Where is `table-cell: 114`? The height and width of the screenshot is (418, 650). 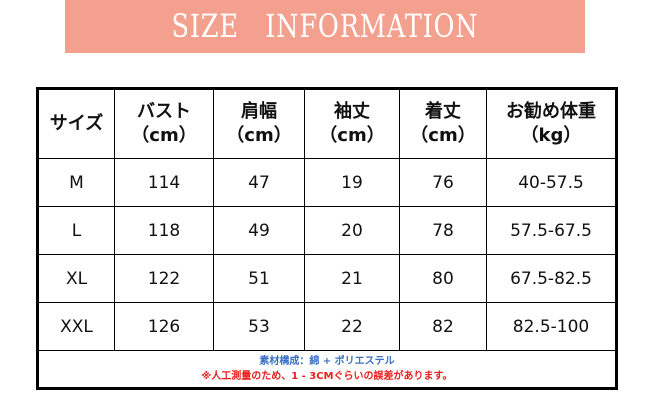
table-cell: 114 is located at coordinates (164, 182).